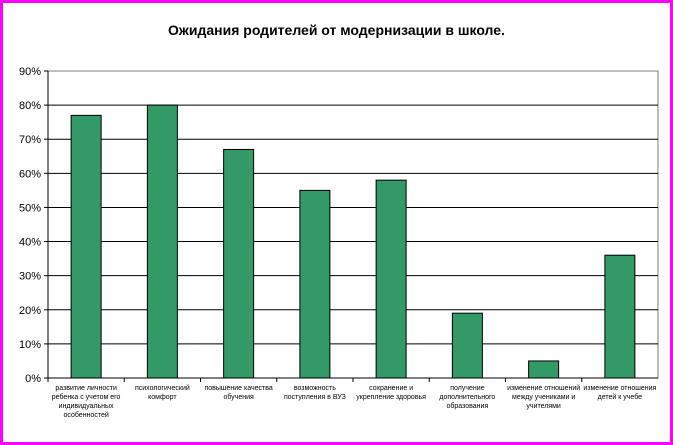 The height and width of the screenshot is (445, 673). What do you see at coordinates (162, 393) in the screenshot?
I see `x-tick-label: психологический комфорт` at bounding box center [162, 393].